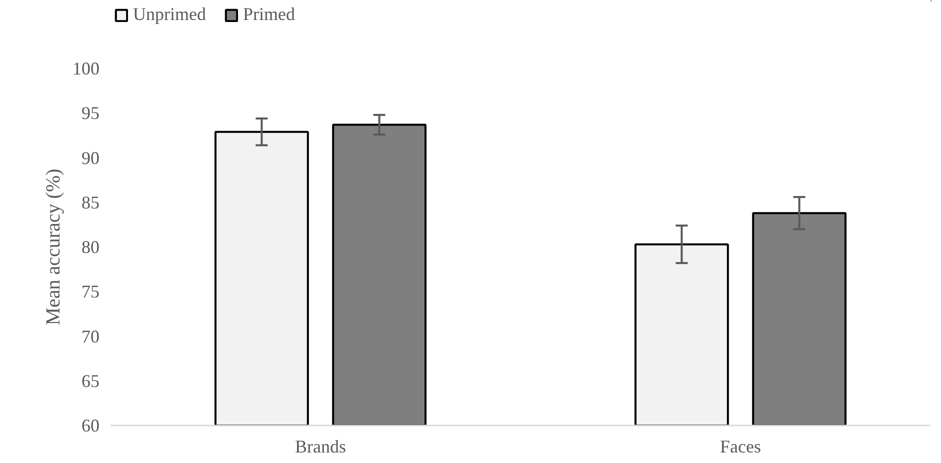 The height and width of the screenshot is (463, 941). Describe the element at coordinates (86, 68) in the screenshot. I see `y-tick-label: 100` at that location.